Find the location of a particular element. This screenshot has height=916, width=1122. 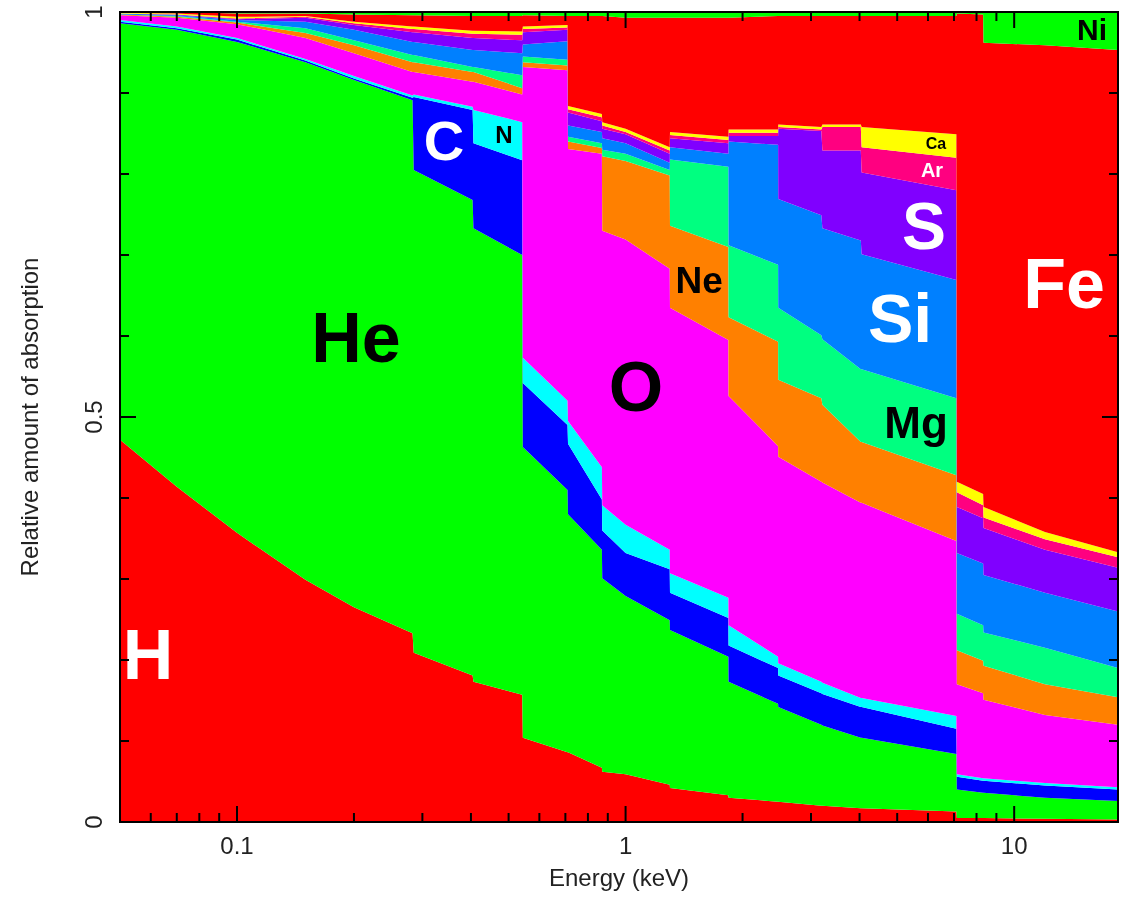

series-label: Ne is located at coordinates (699, 280).